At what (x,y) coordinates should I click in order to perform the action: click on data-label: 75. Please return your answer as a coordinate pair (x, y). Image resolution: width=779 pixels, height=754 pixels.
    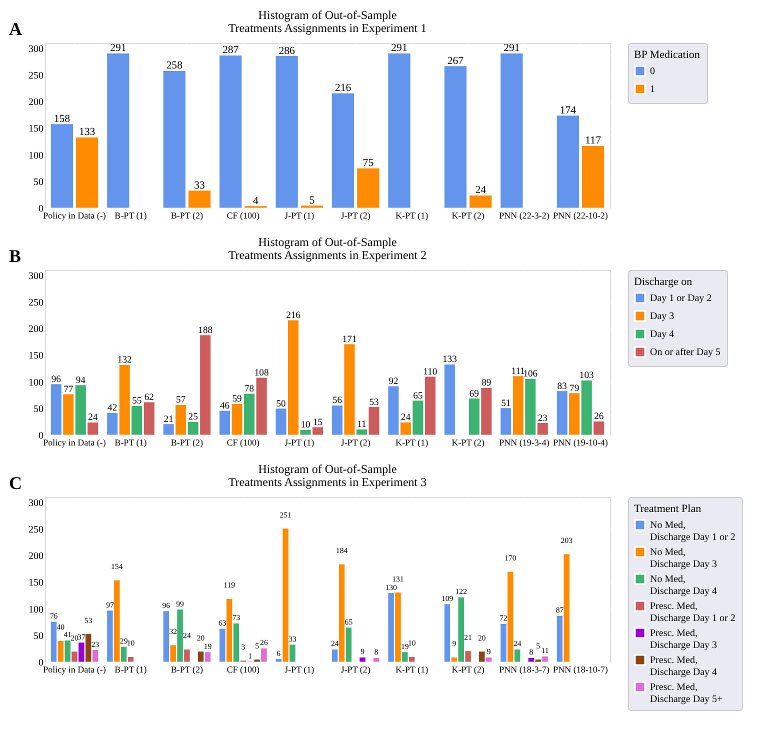
    Looking at the image, I should click on (368, 163).